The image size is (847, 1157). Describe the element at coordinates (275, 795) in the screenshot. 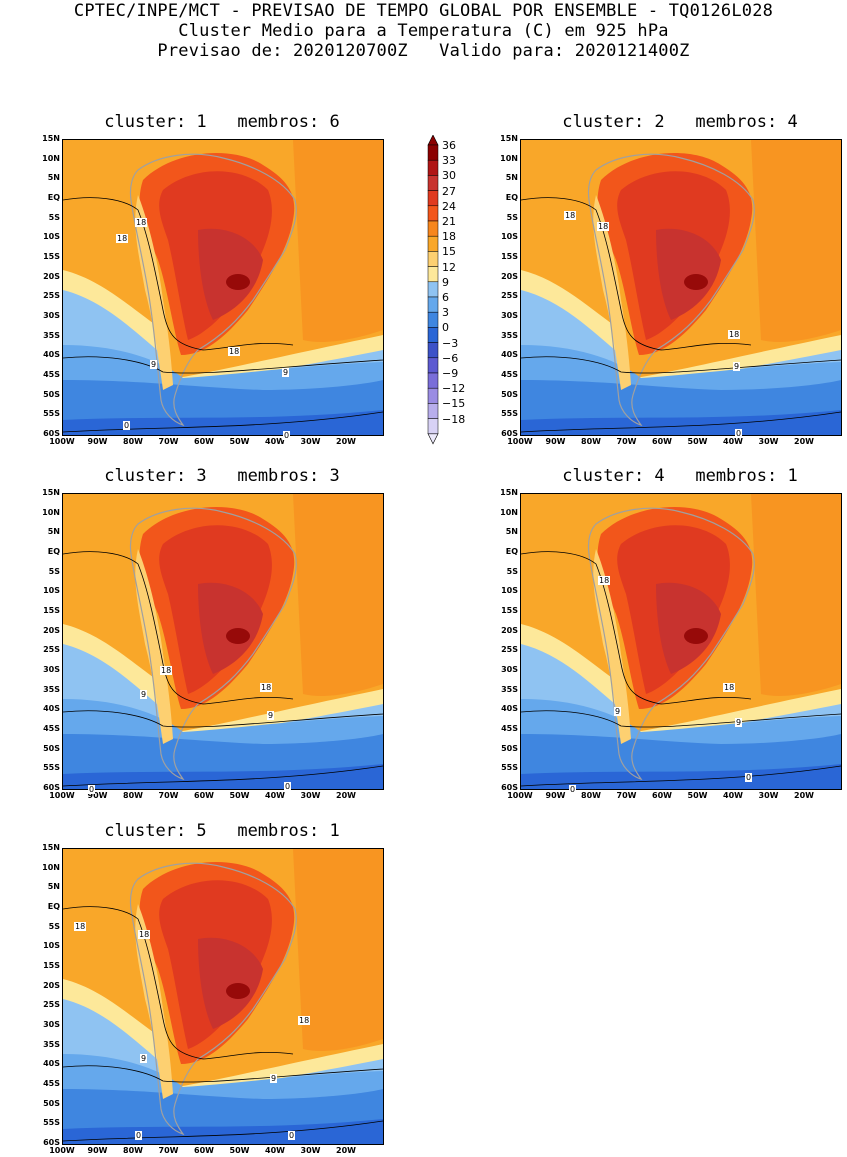

I see `lon-tick-label: 40W` at that location.